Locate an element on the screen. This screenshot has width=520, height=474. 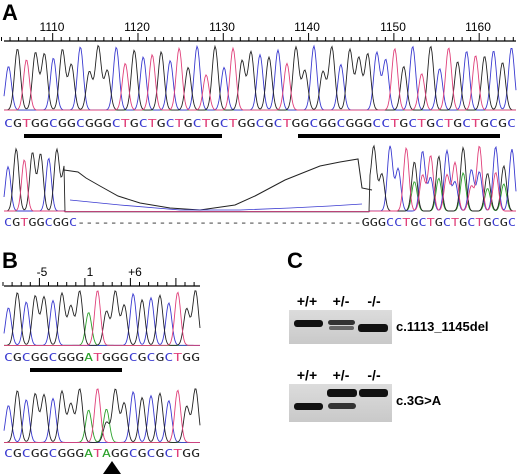
gel1-band-hom is located at coordinates (373, 328).